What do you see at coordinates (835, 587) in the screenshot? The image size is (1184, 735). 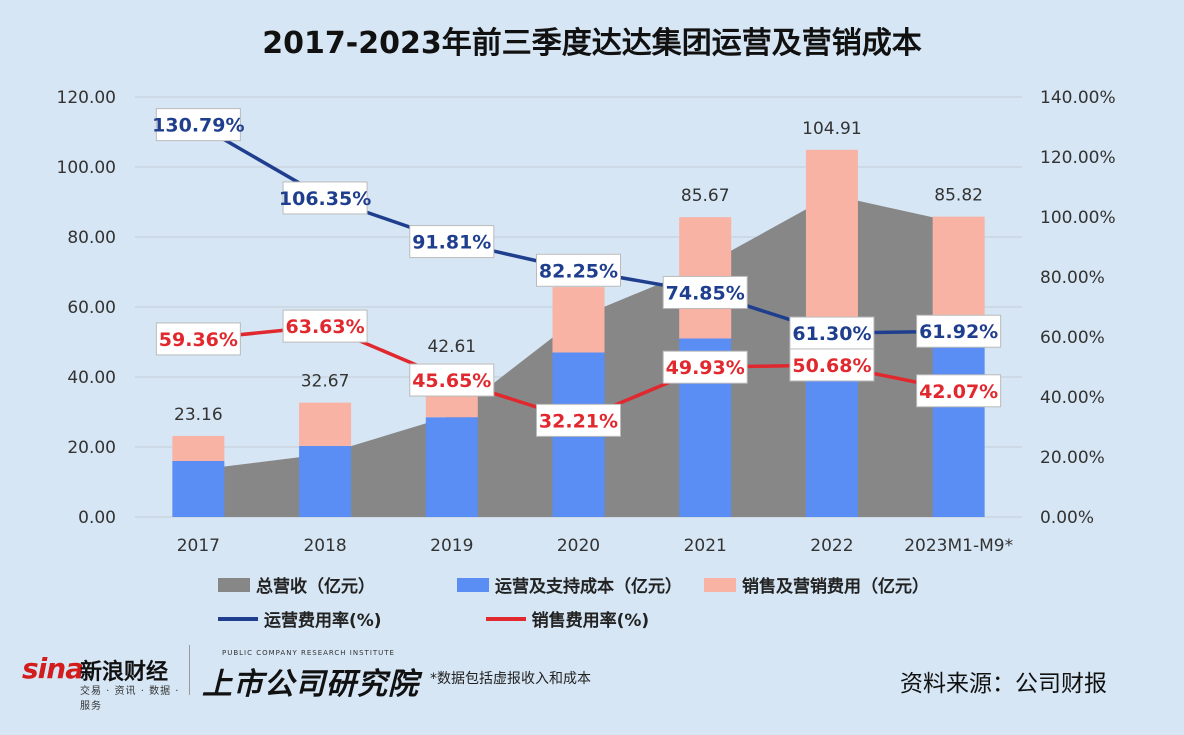 I see `legend-label-sales-cost: 销售及营销费用（亿元）` at bounding box center [835, 587].